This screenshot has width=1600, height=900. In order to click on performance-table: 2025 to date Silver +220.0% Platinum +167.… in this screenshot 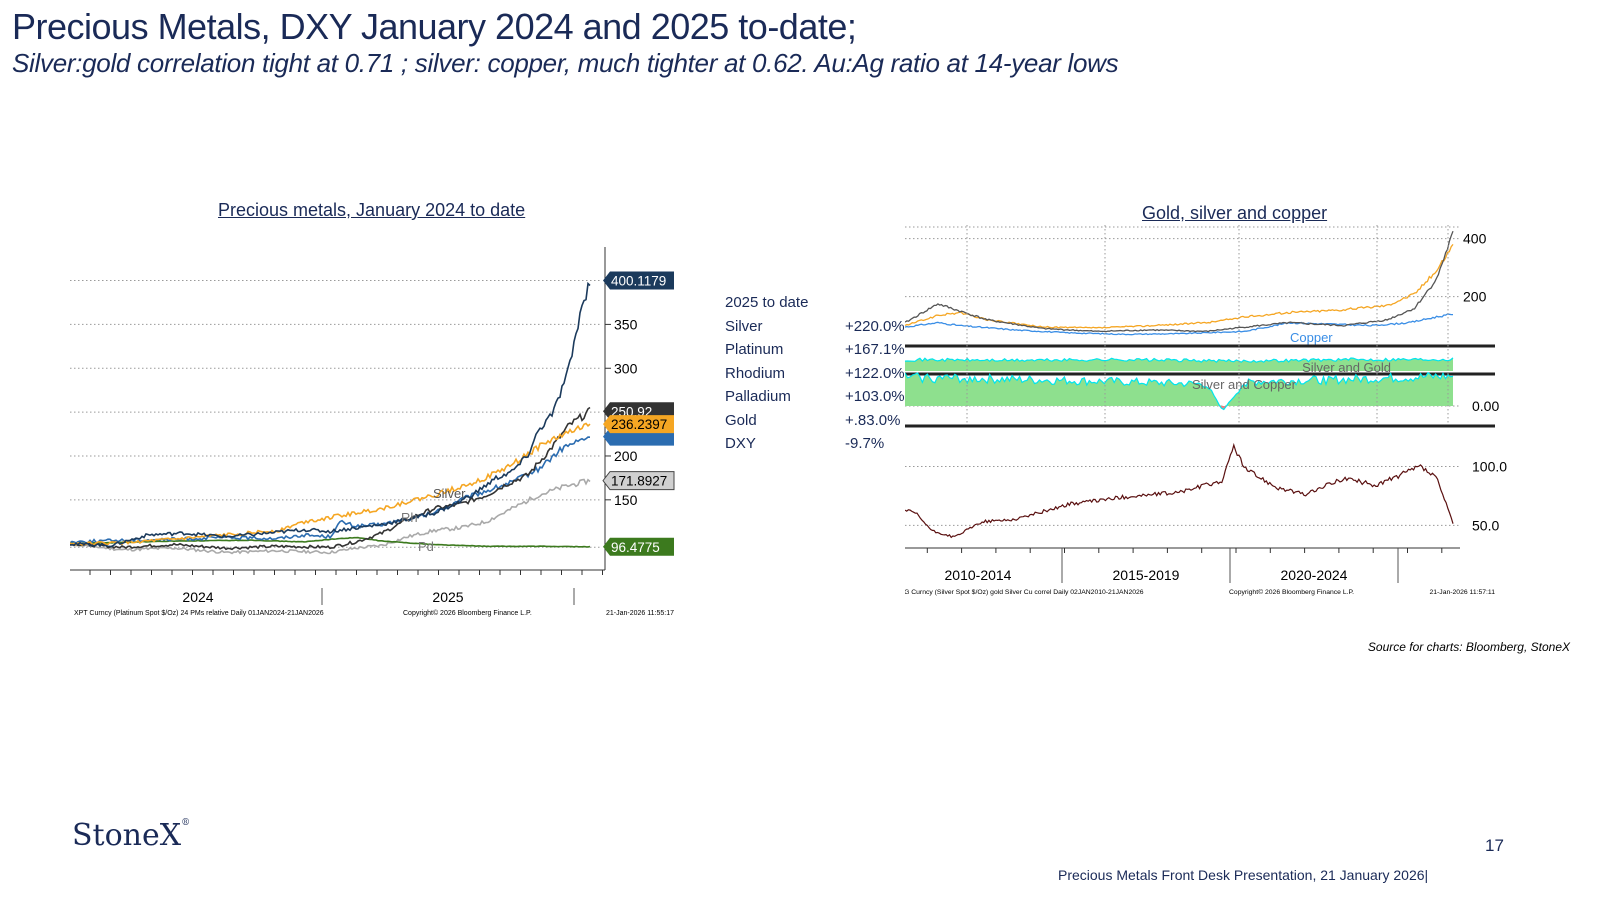, I will do `click(820, 376)`.